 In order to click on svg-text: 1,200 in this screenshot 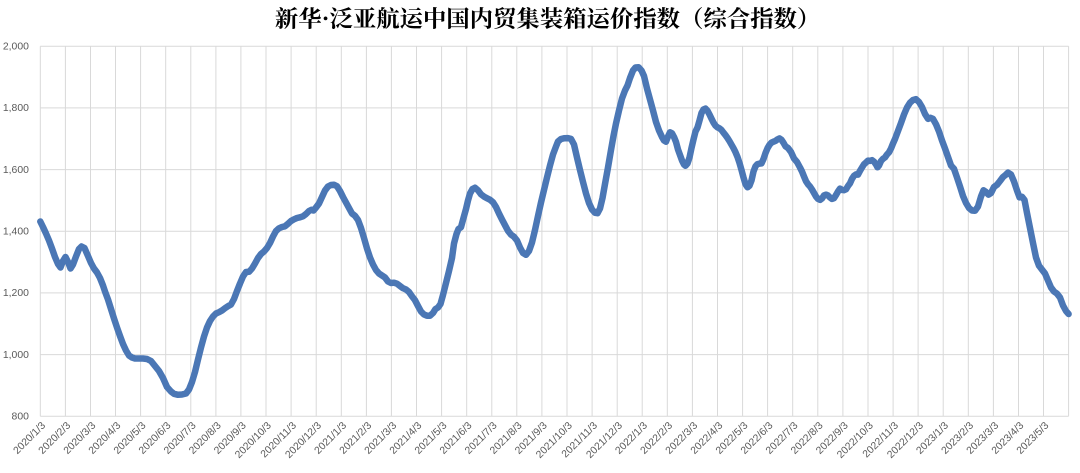, I will do `click(16, 293)`.